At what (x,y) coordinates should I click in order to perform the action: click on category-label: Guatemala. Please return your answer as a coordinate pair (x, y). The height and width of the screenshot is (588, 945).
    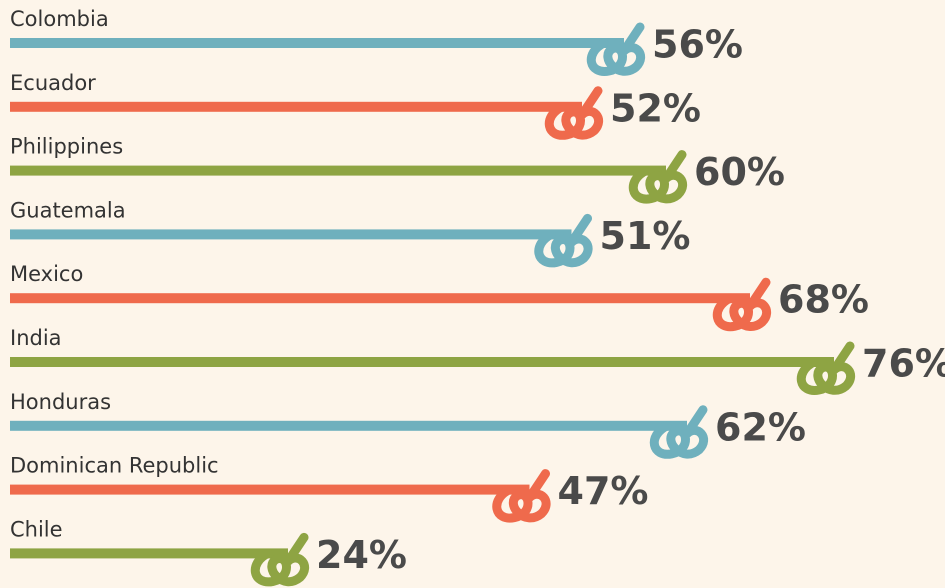
    Looking at the image, I should click on (68, 210).